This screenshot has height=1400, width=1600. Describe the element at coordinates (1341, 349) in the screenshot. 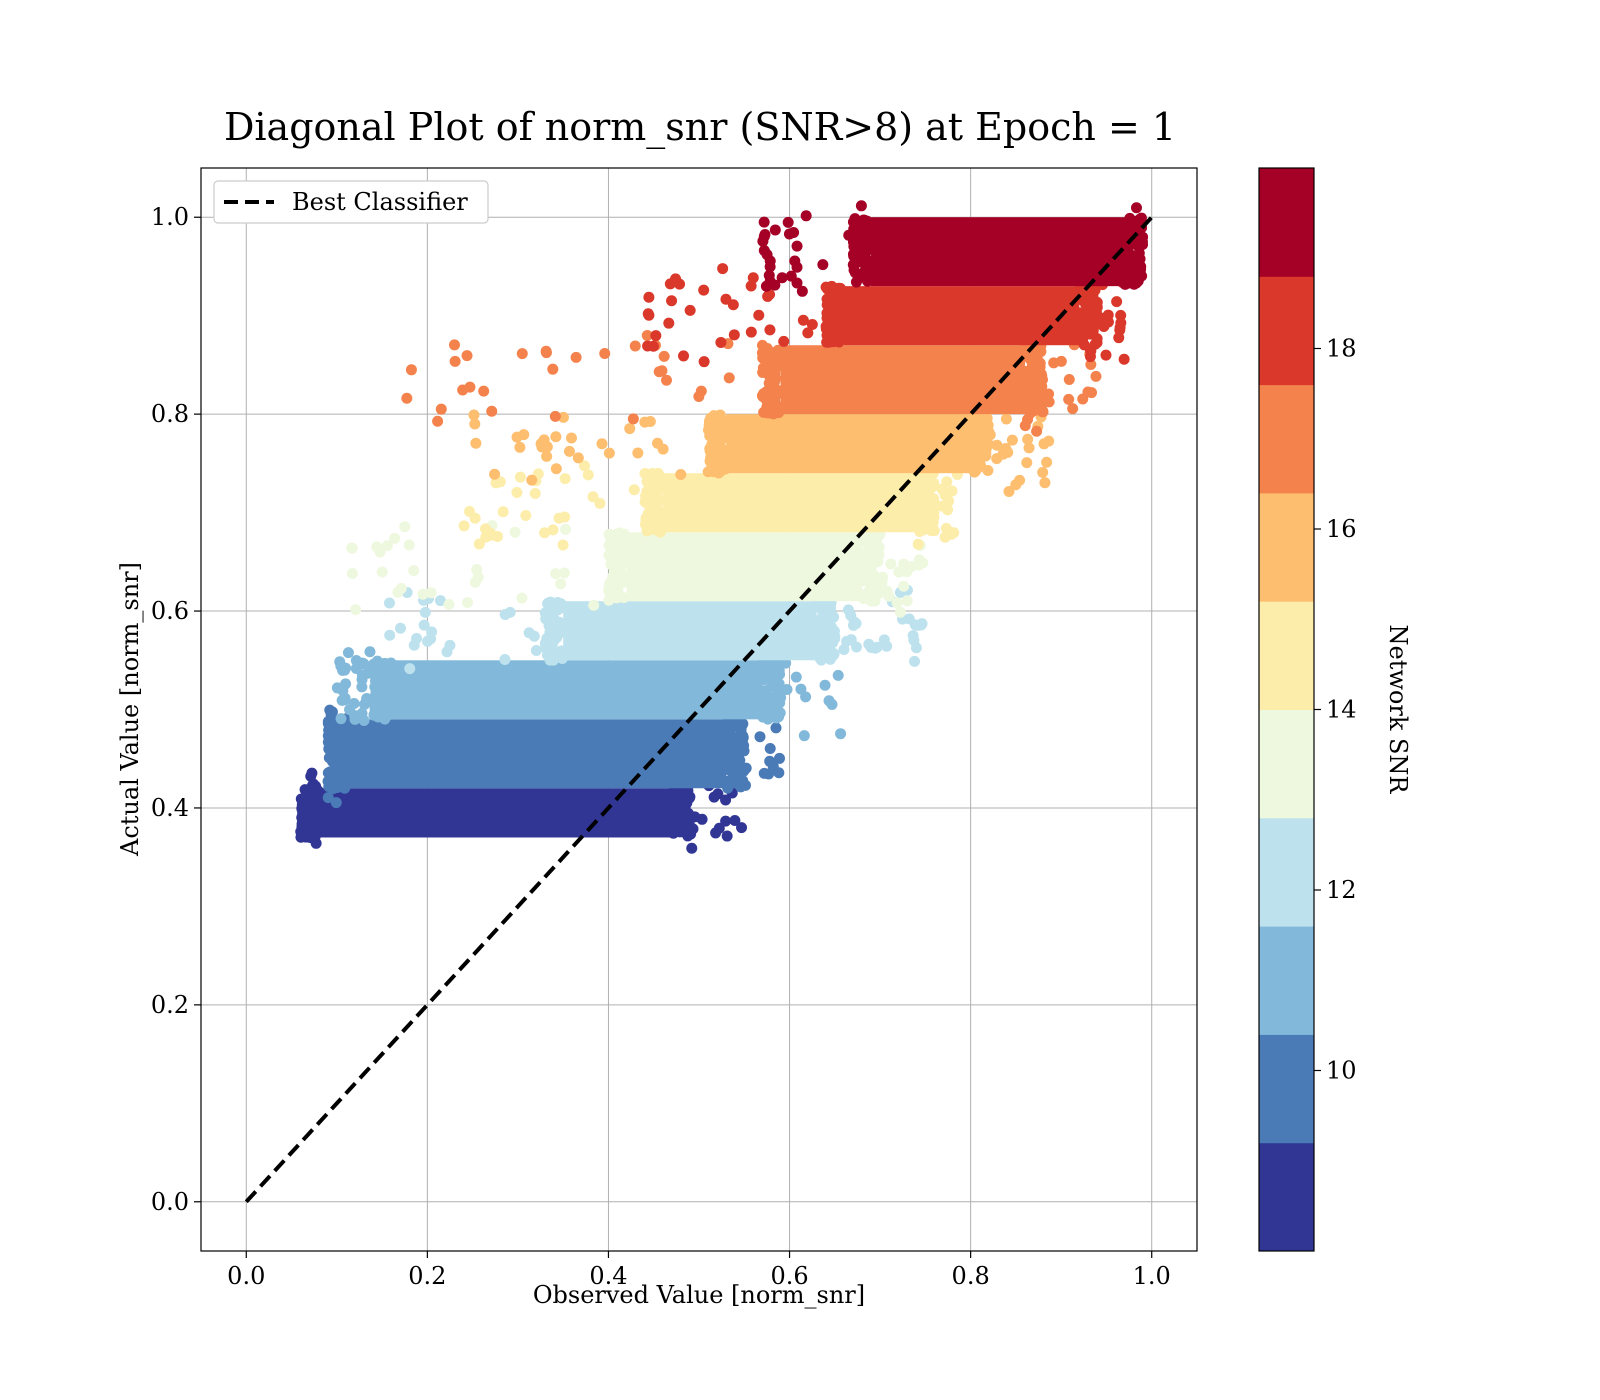

I see `colorbar-tick-label: 18` at that location.